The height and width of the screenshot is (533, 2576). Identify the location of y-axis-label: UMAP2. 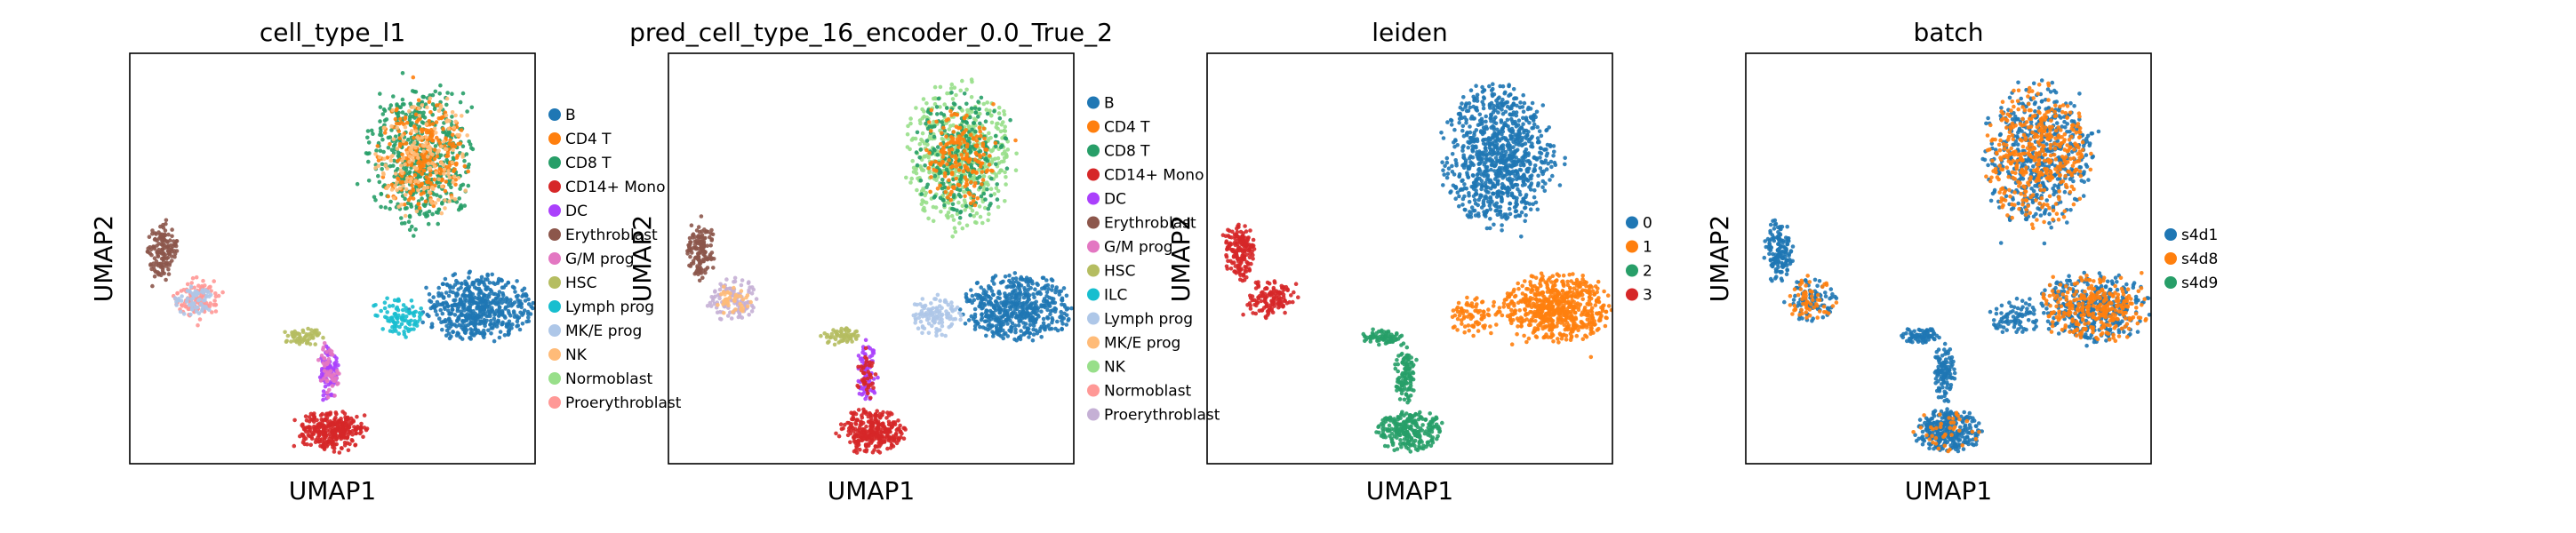
(103, 259).